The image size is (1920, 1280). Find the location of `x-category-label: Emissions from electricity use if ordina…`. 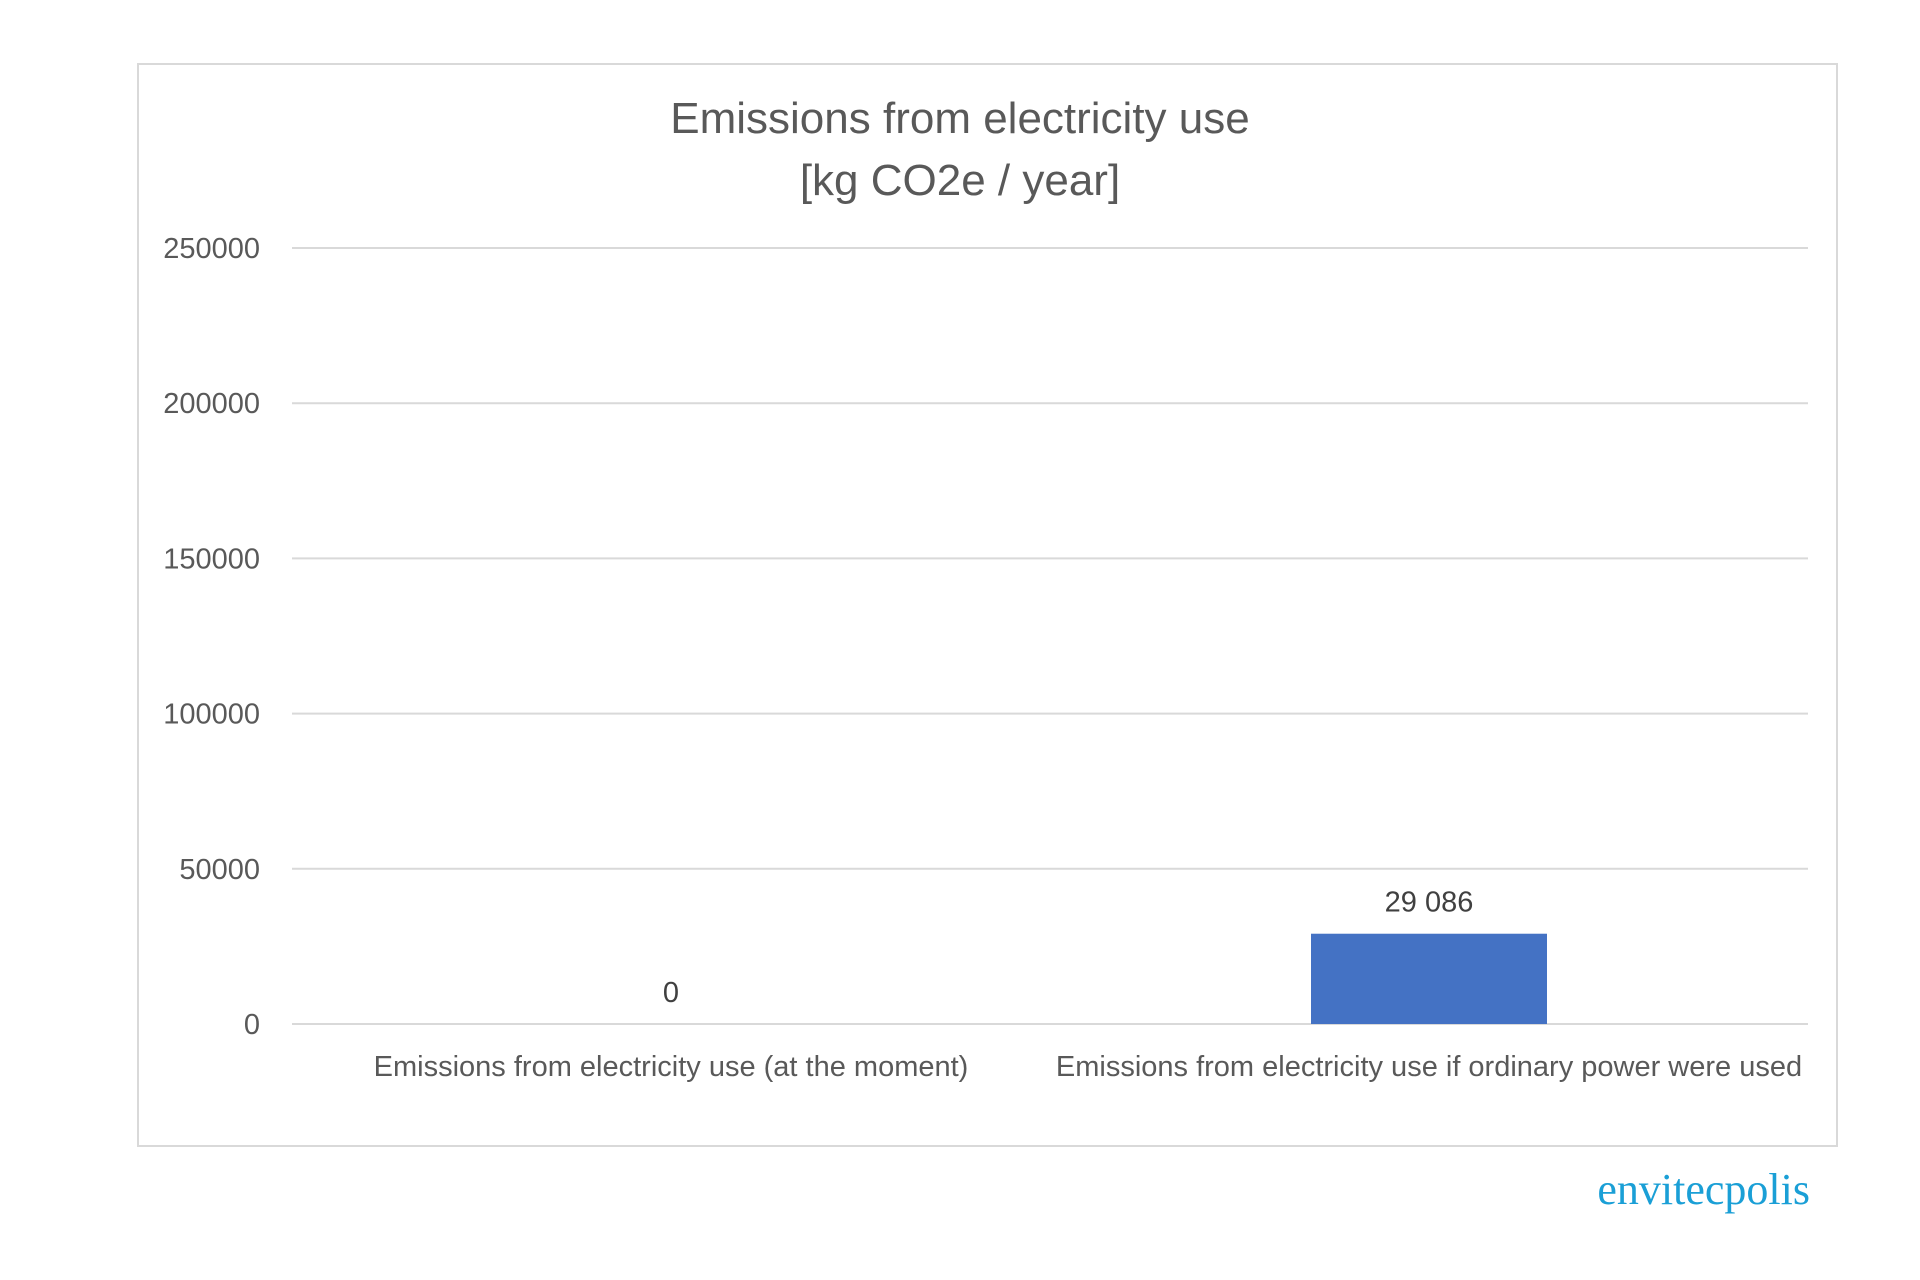

x-category-label: Emissions from electricity use if ordina… is located at coordinates (1429, 1067).